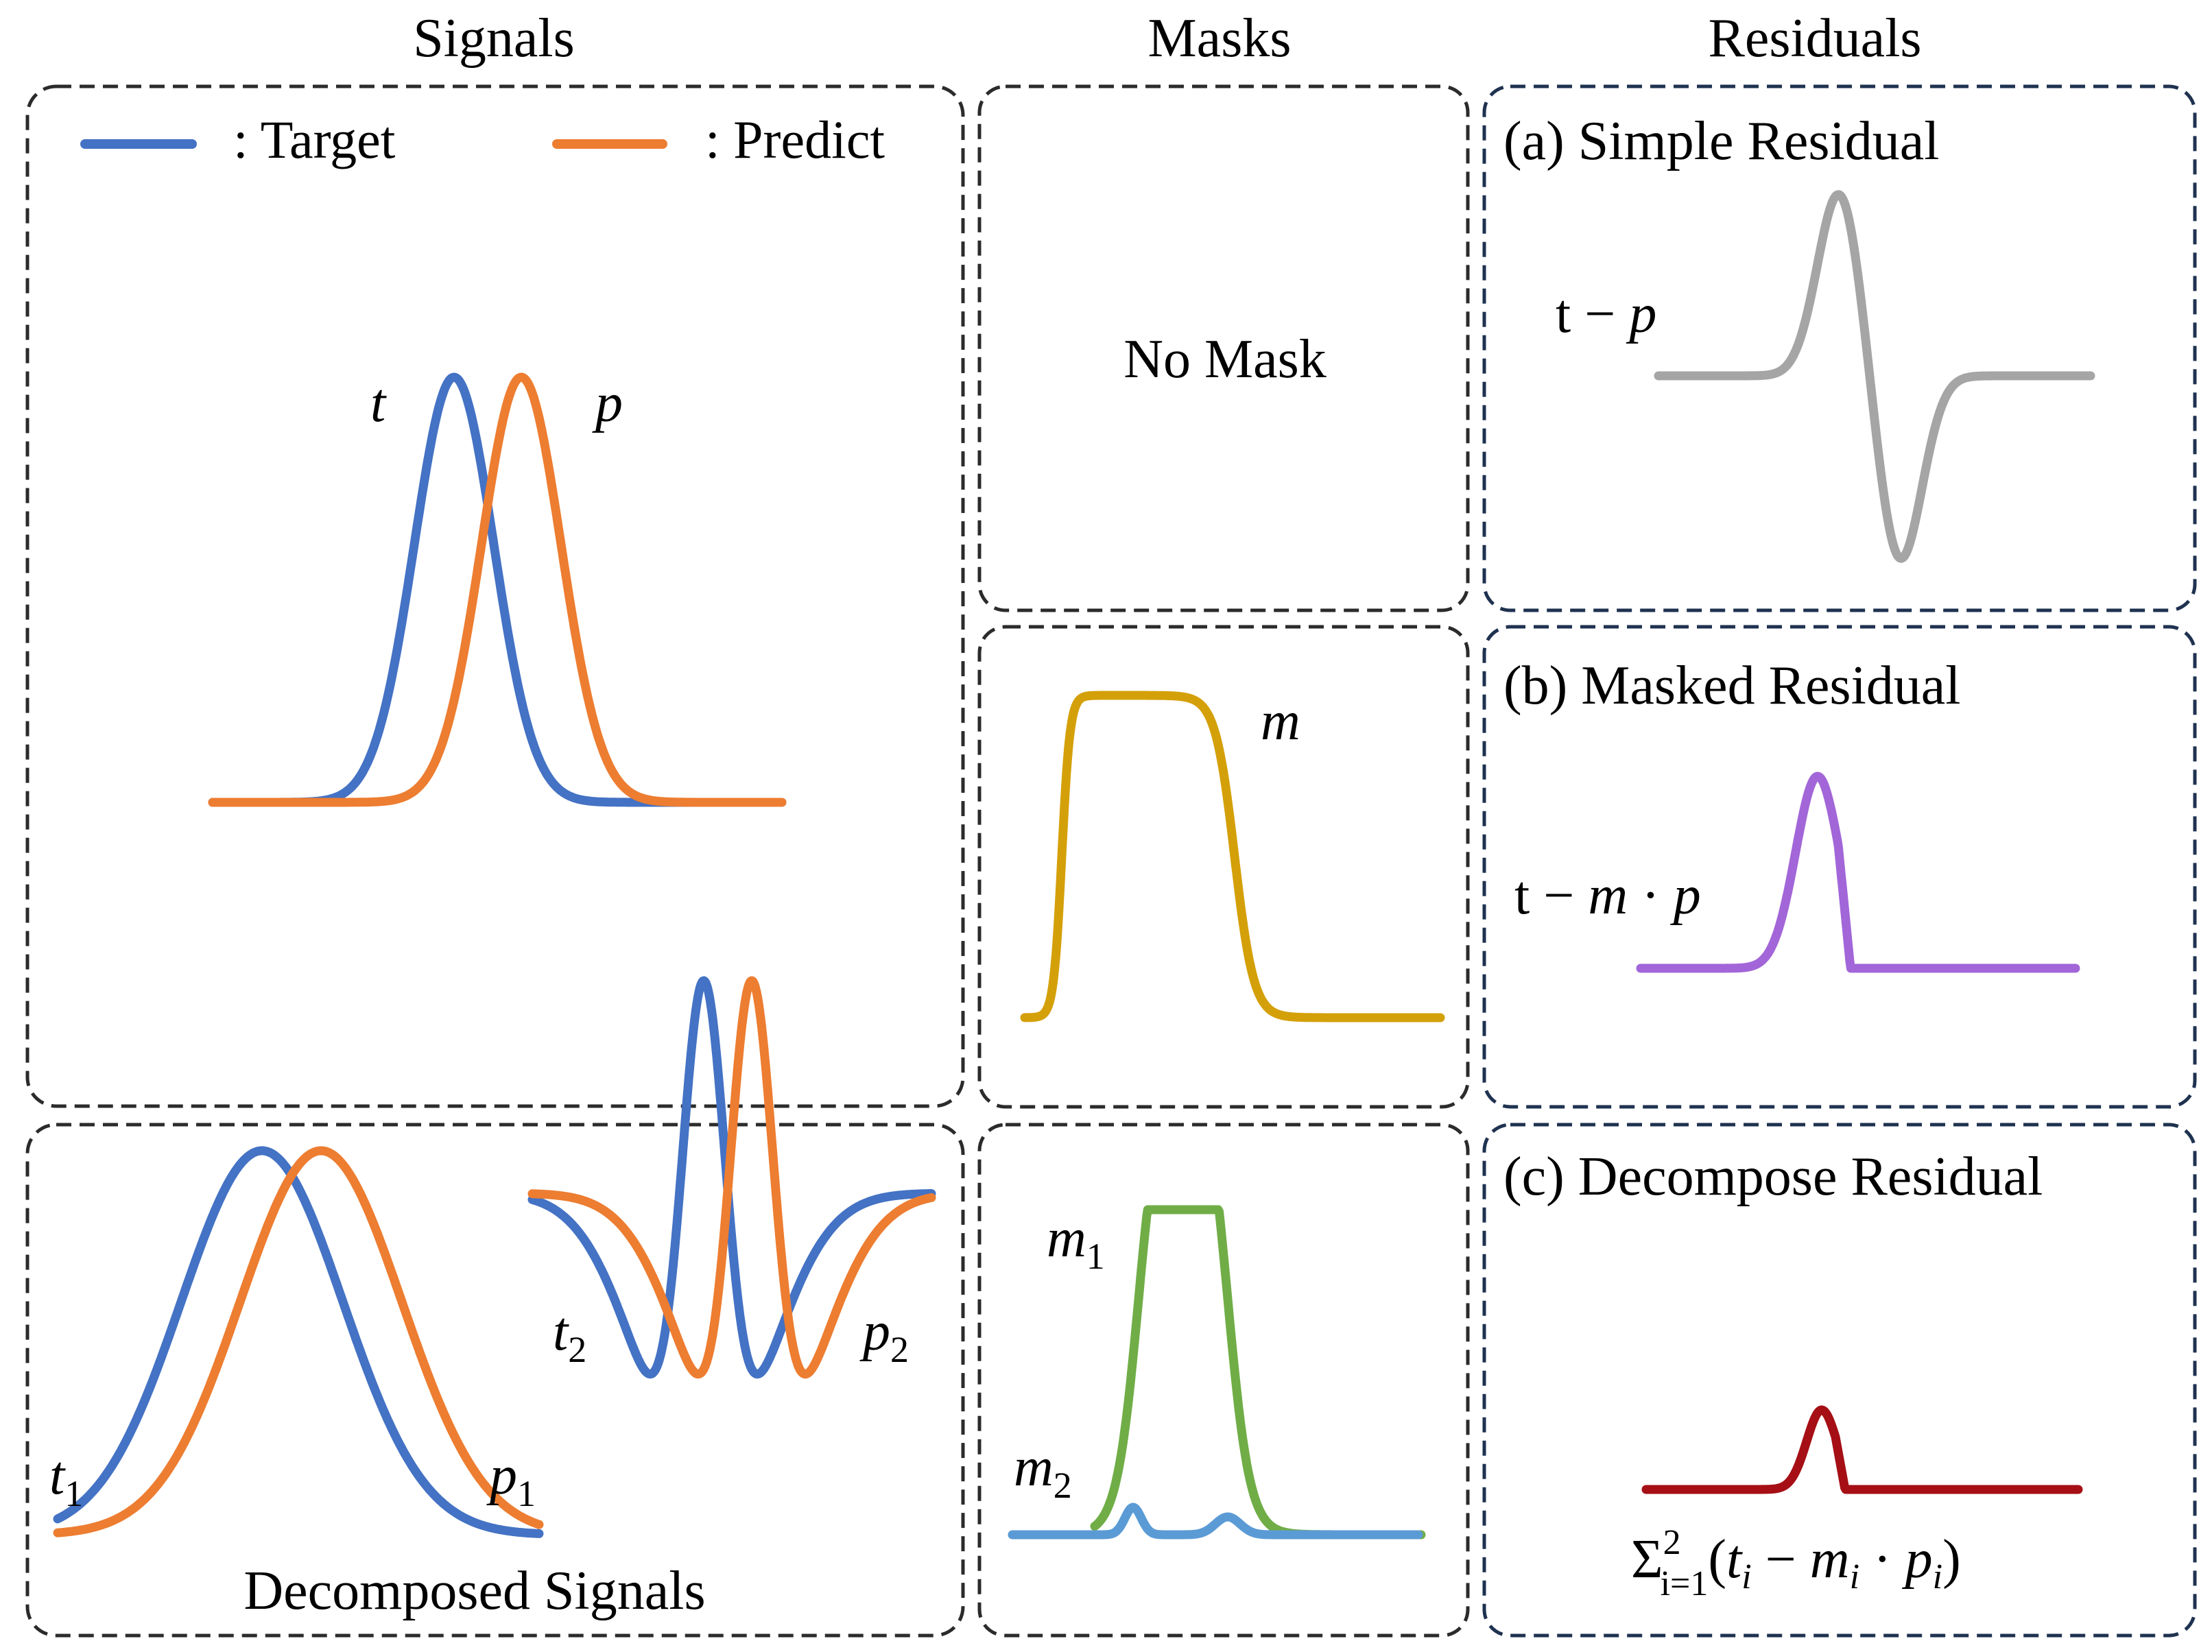 The height and width of the screenshot is (1652, 2212). Describe the element at coordinates (1815, 38) in the screenshot. I see `header-residuals: Residuals` at that location.